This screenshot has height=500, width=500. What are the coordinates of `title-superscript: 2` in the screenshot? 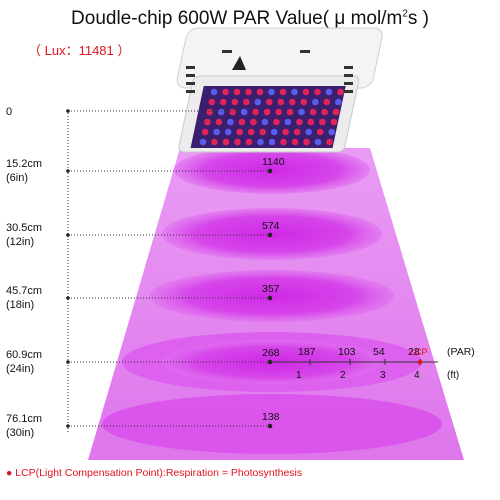 It's located at (405, 14).